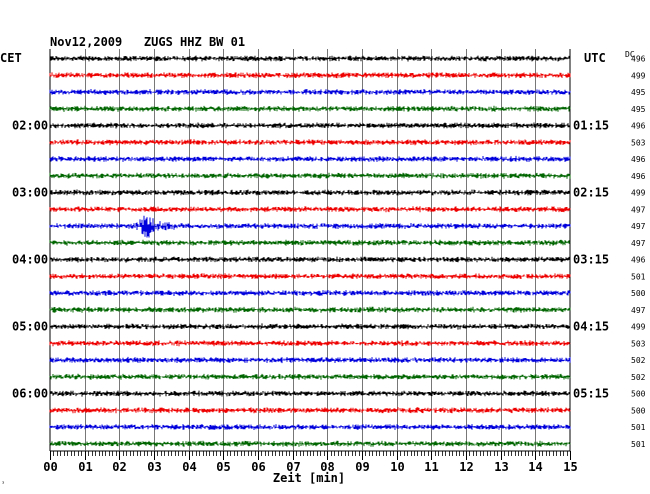 This screenshot has height=494, width=650. I want to click on dc-value-row-11: 497, so click(638, 243).